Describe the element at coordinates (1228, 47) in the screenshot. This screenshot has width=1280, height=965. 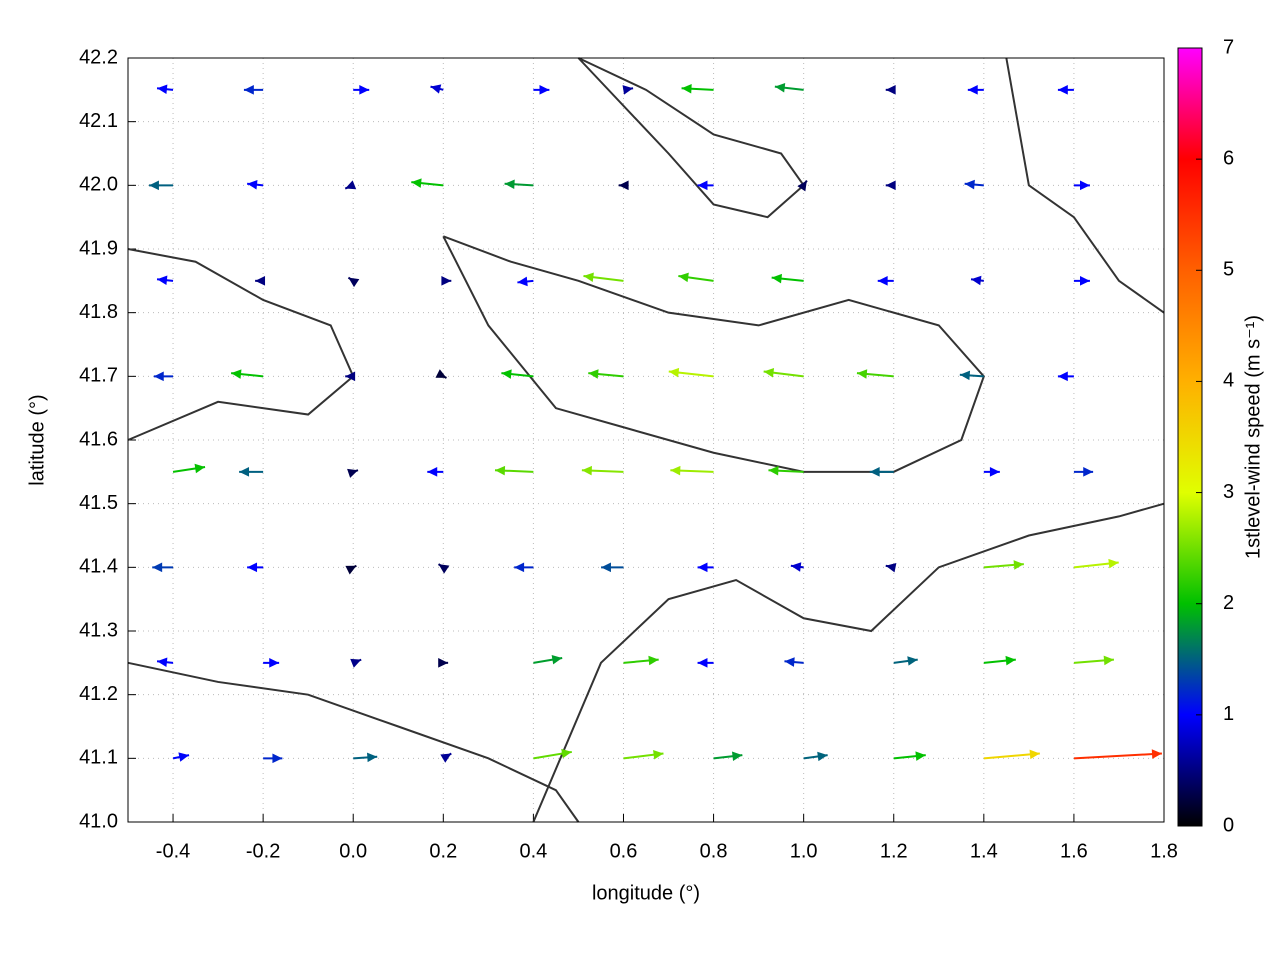
I see `colorbar-tick-label: 7` at that location.